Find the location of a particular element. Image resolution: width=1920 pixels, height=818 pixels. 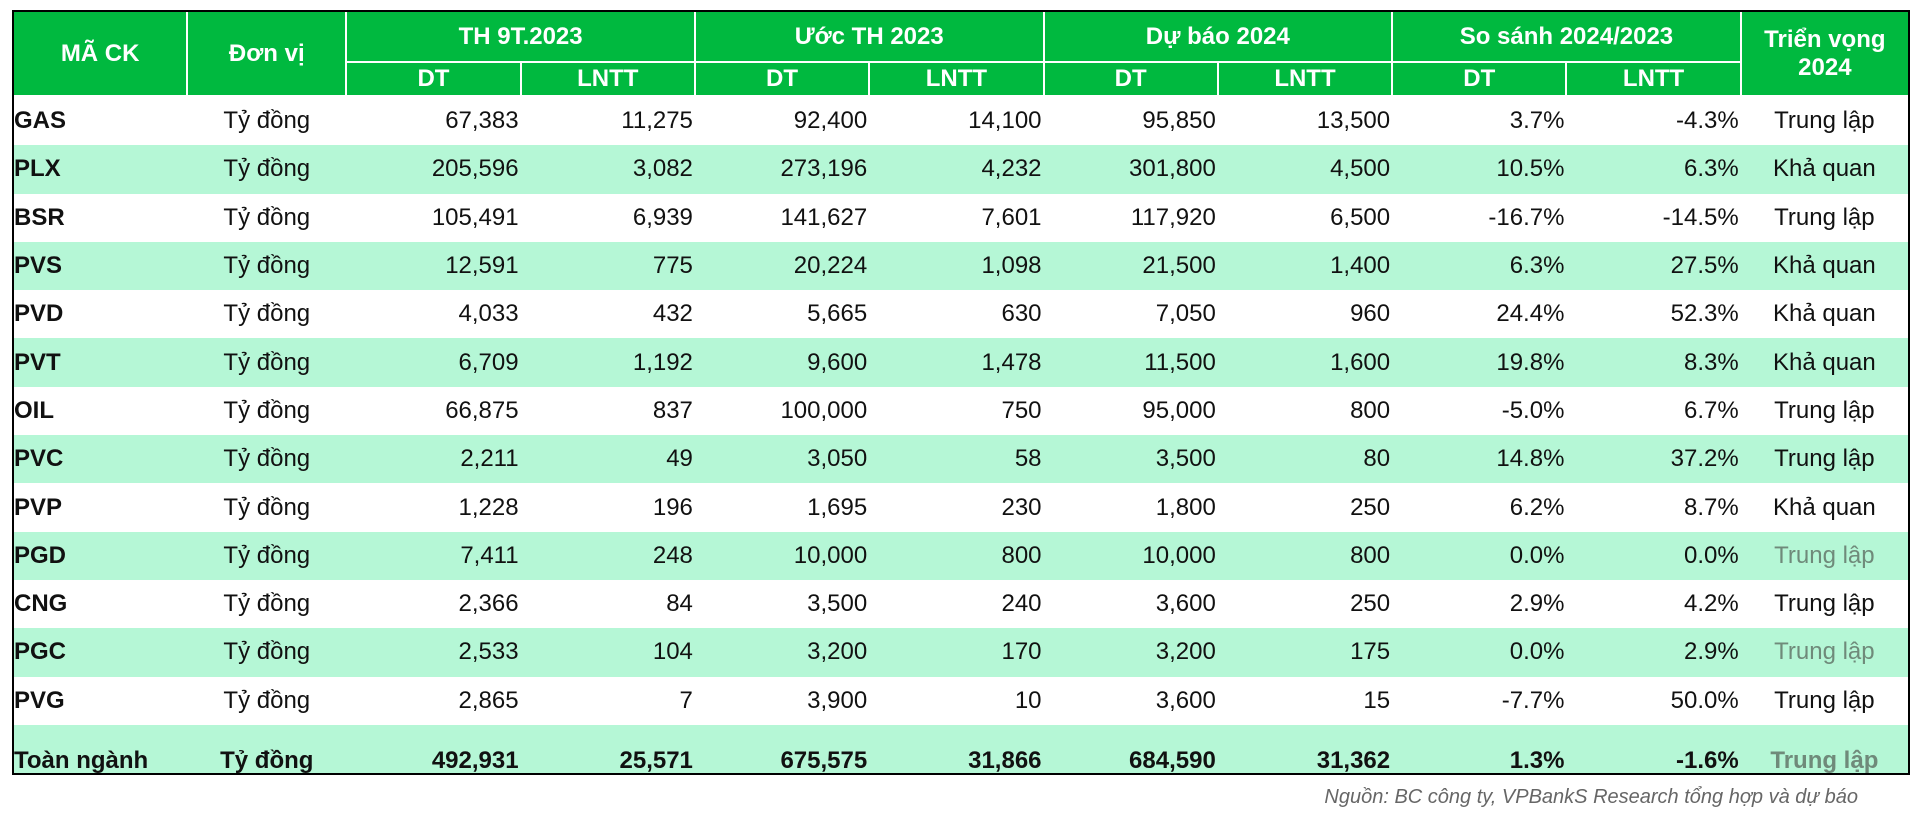

dt-value-cell: 66,875 is located at coordinates (482, 410).